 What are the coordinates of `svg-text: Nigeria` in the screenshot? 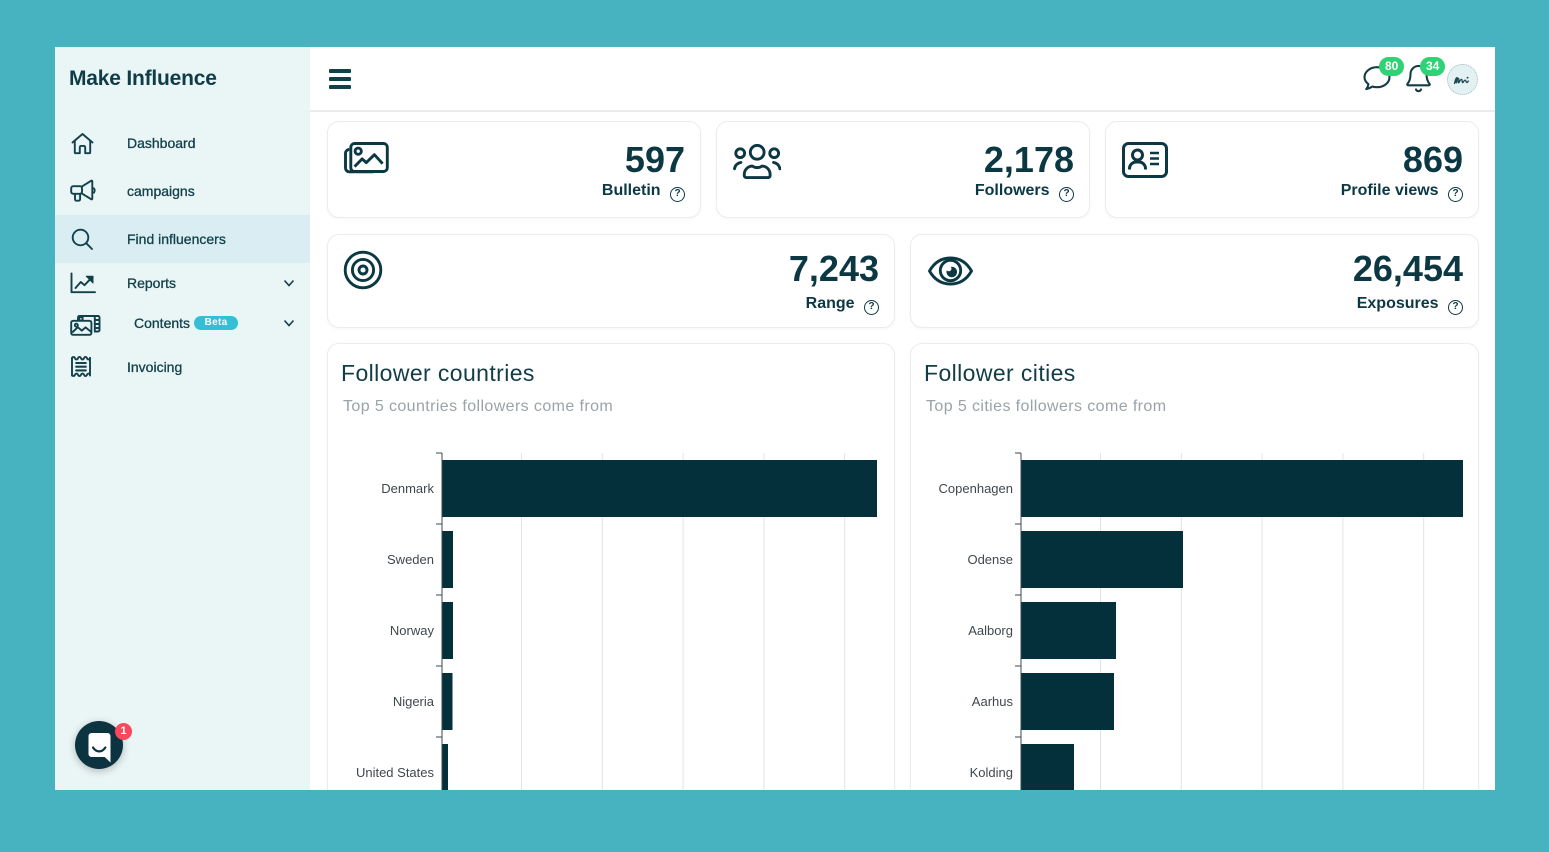 It's located at (414, 701).